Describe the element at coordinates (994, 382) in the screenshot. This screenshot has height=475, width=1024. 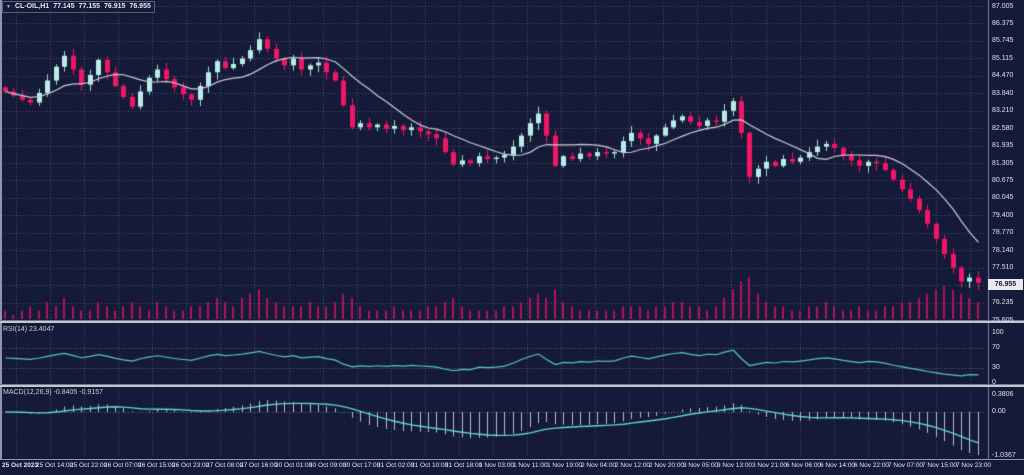
I see `rsi-tick-label: 0` at that location.